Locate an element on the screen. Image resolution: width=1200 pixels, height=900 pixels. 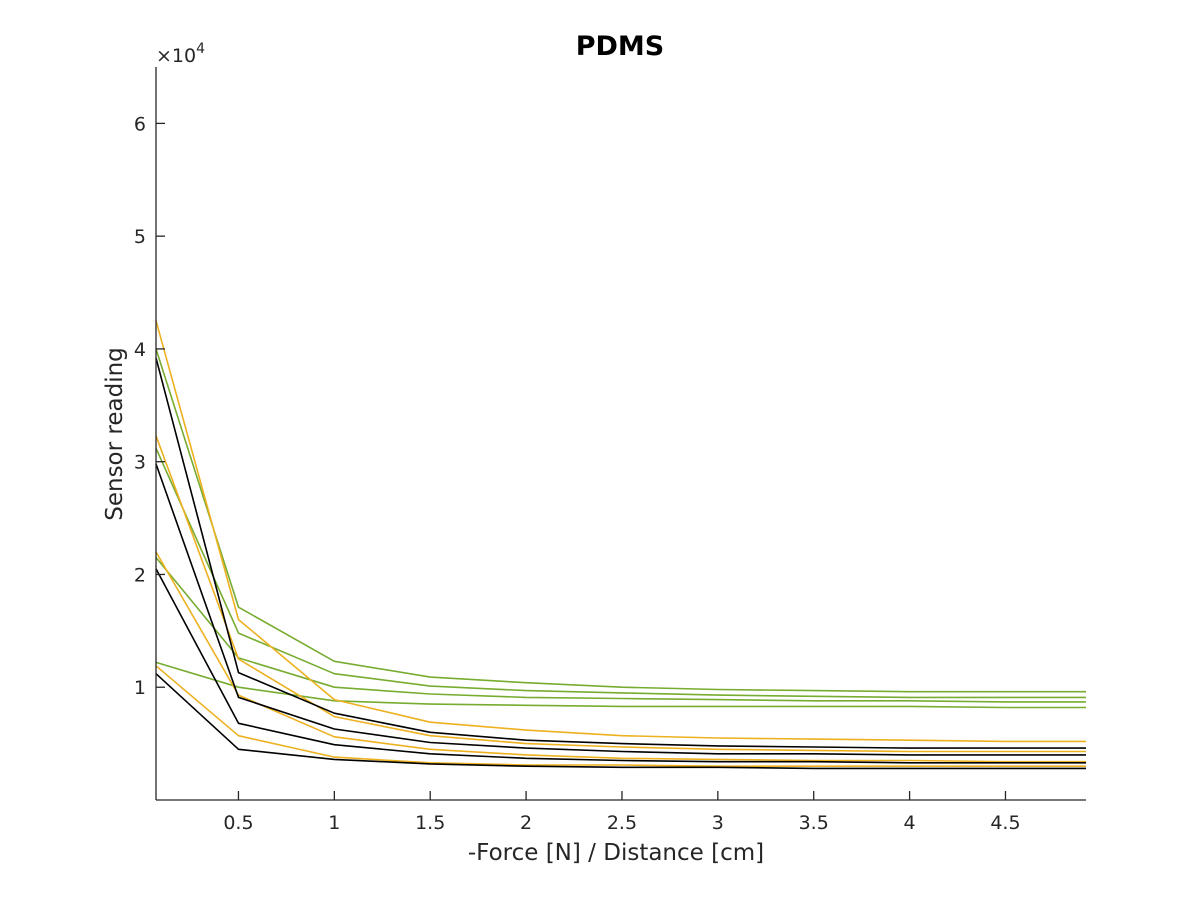
x-tick-label: 2.5 is located at coordinates (622, 823).